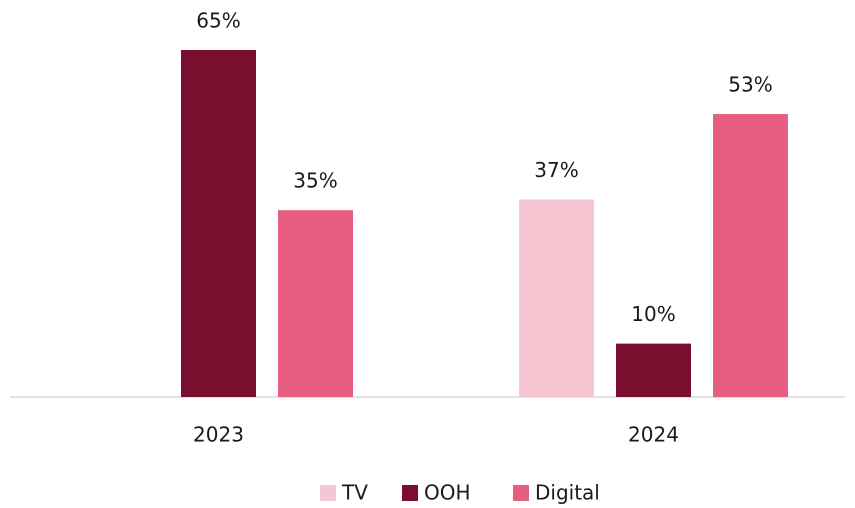  I want to click on legend-label: Digital, so click(567, 493).